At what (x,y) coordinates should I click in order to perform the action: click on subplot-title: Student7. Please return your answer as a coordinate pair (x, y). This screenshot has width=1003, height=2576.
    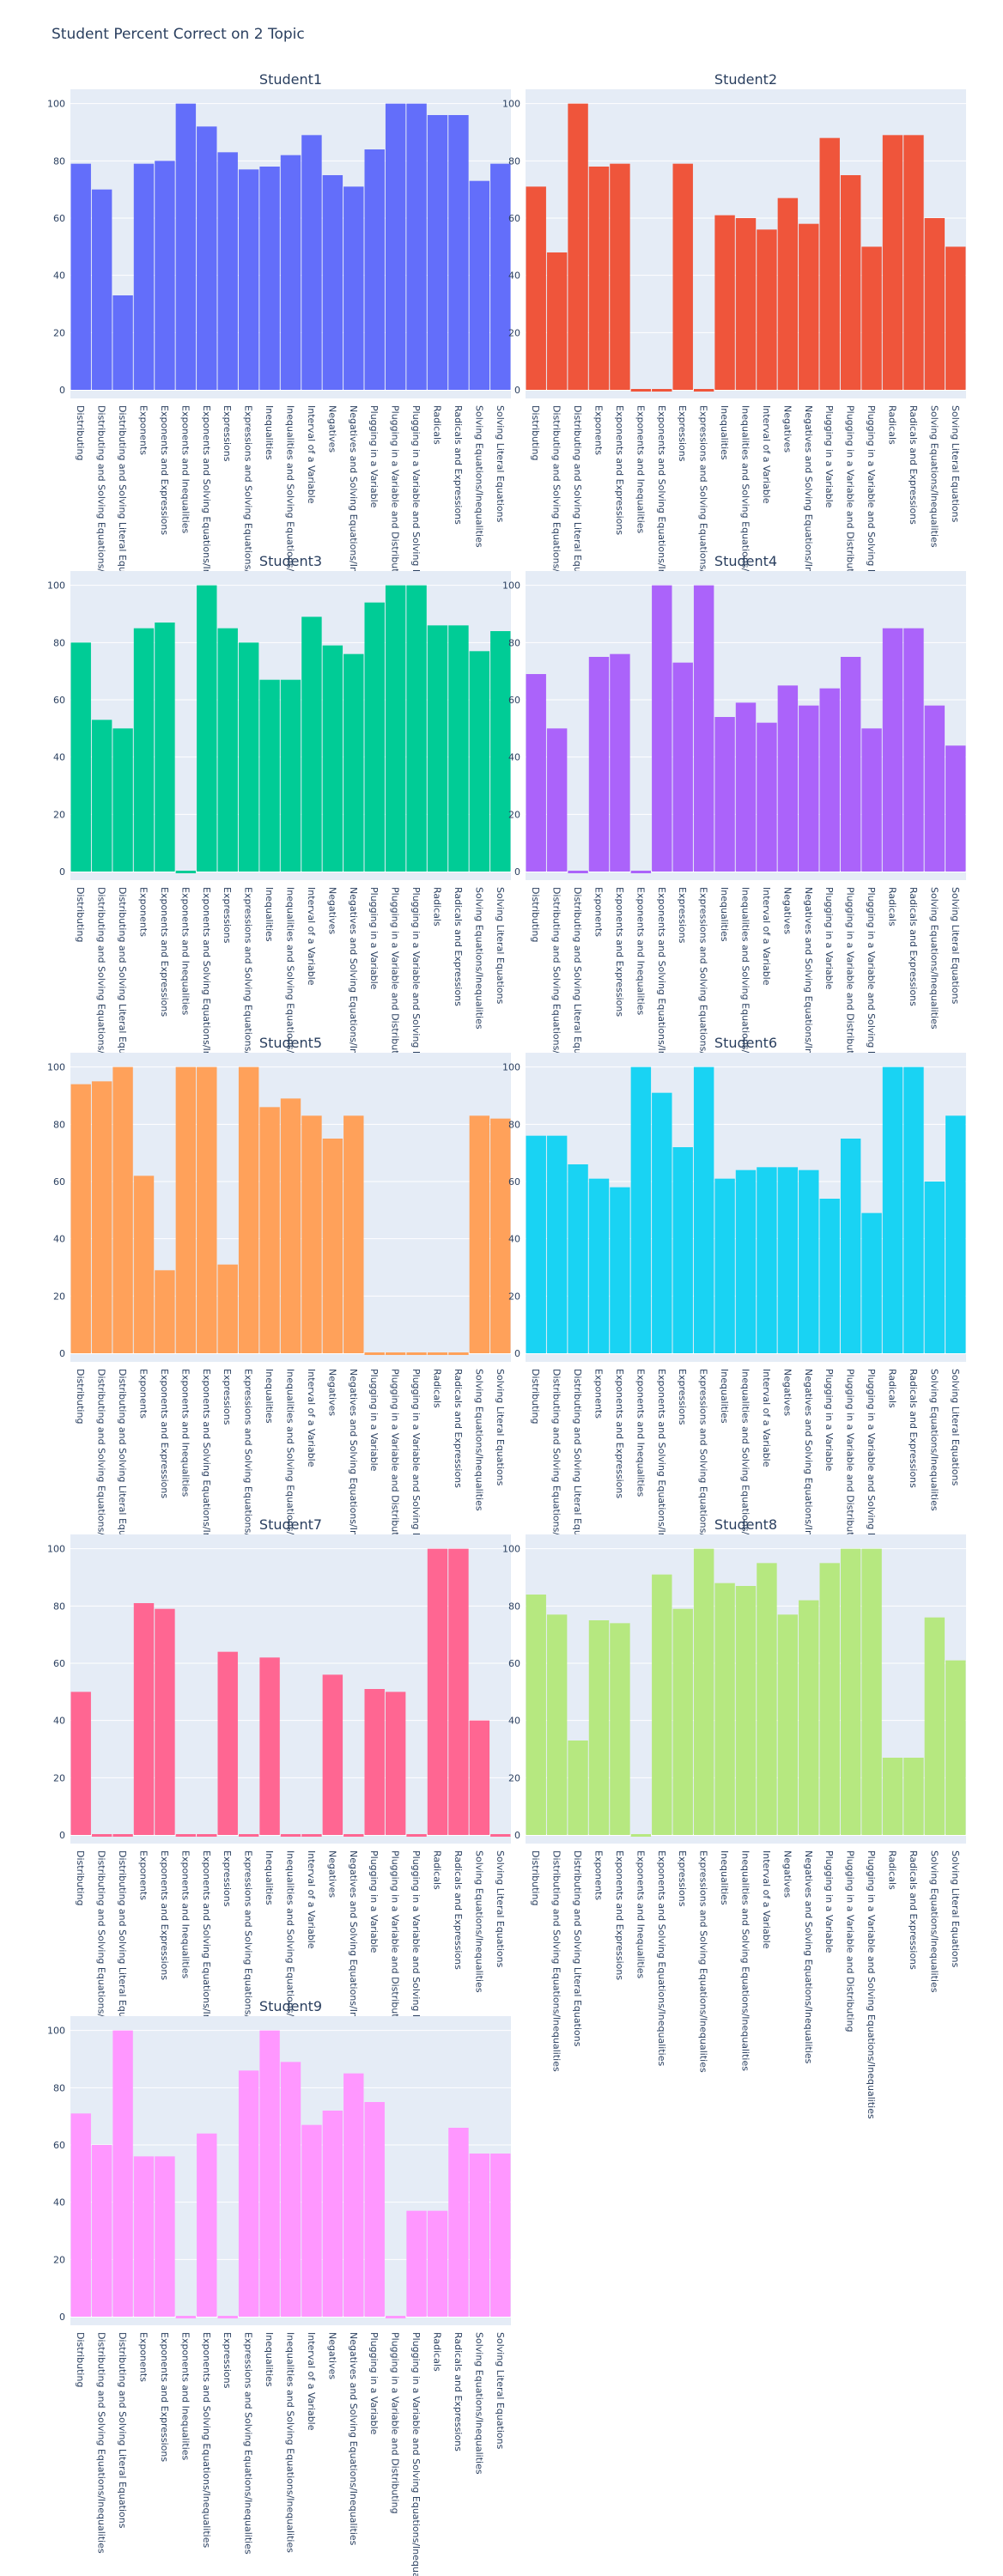
    Looking at the image, I should click on (290, 1524).